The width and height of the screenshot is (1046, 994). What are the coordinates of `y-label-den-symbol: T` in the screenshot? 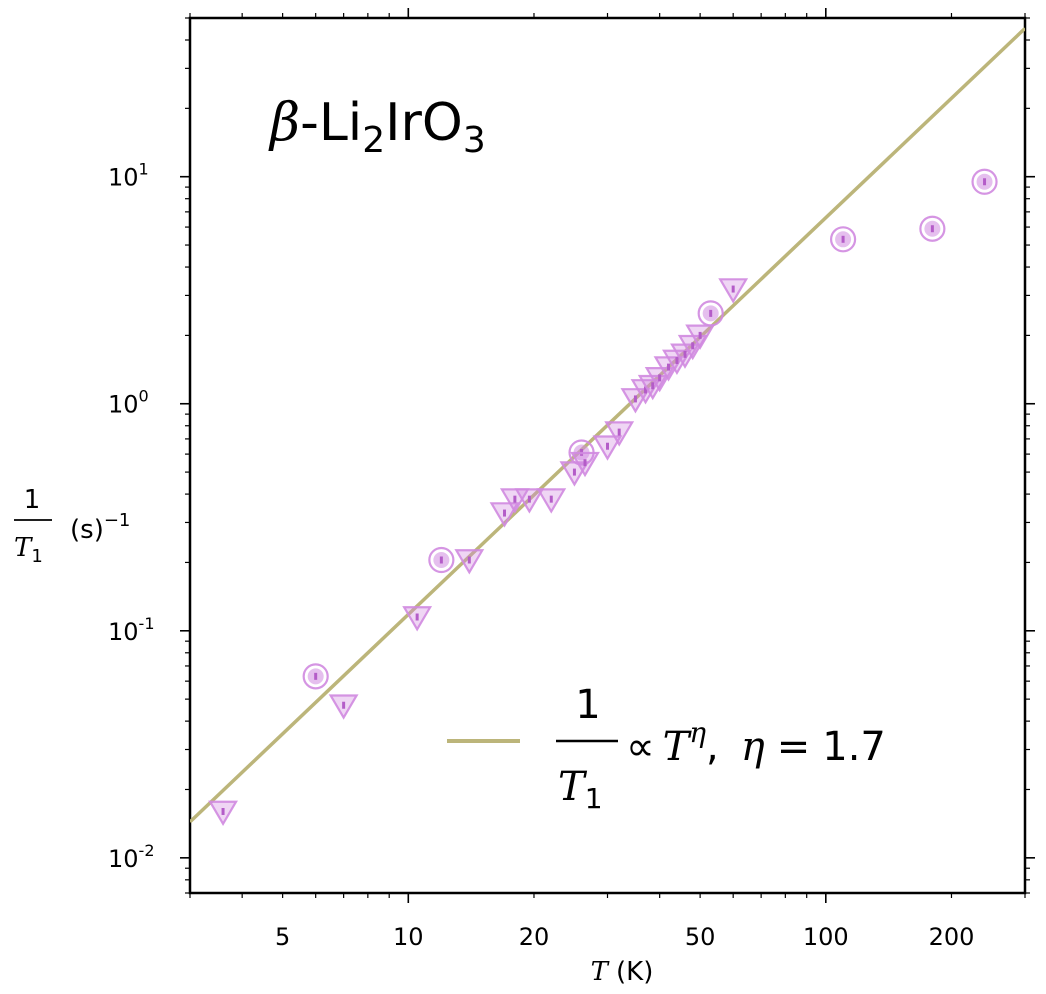 It's located at (23, 548).